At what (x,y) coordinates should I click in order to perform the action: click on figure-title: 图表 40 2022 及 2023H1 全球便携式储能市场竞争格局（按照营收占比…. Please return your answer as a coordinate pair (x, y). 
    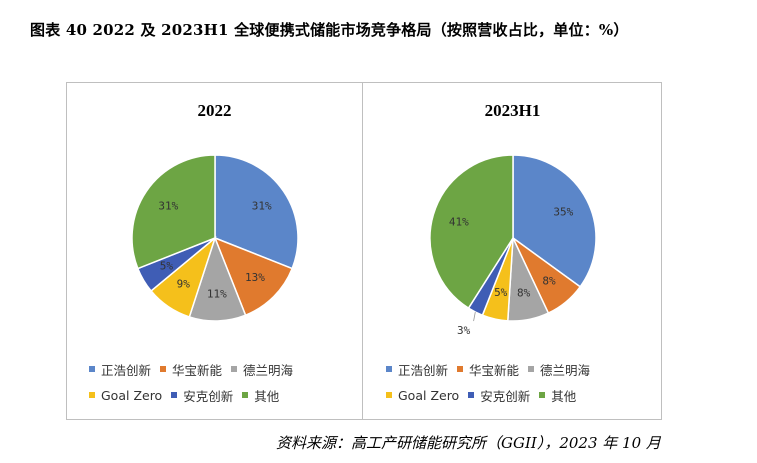
    Looking at the image, I should click on (329, 30).